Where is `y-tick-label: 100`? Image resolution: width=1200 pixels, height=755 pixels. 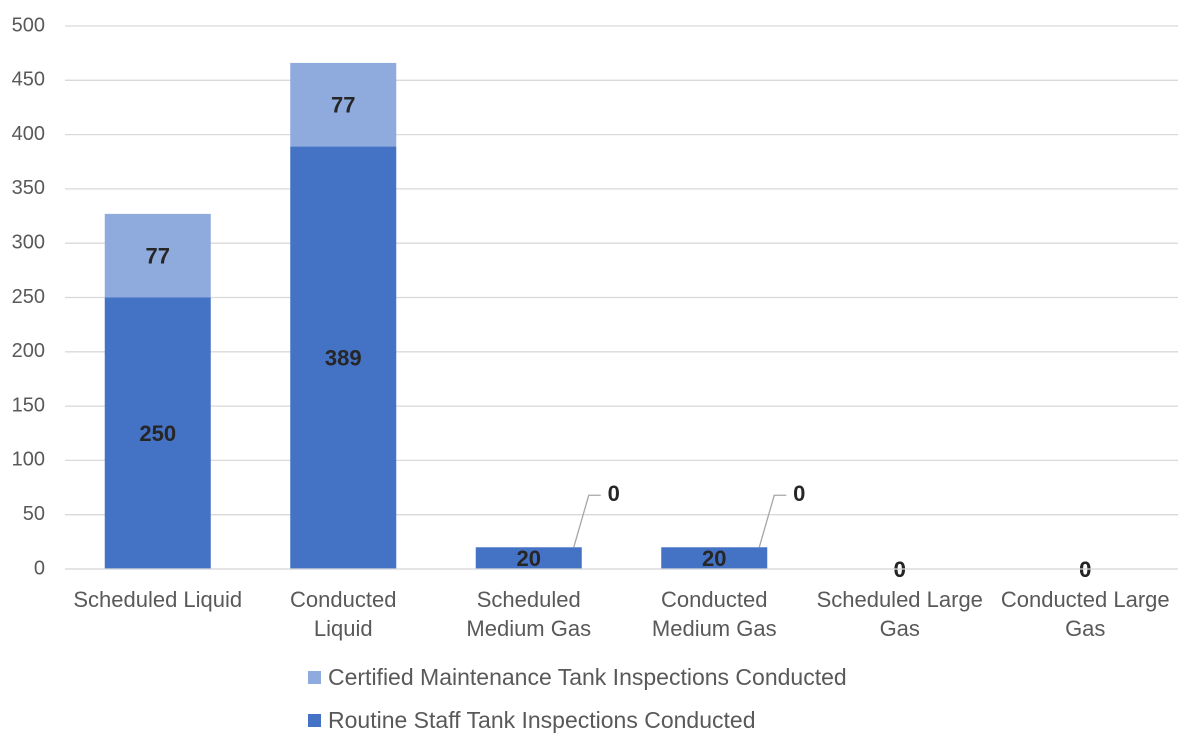
y-tick-label: 100 is located at coordinates (28, 460).